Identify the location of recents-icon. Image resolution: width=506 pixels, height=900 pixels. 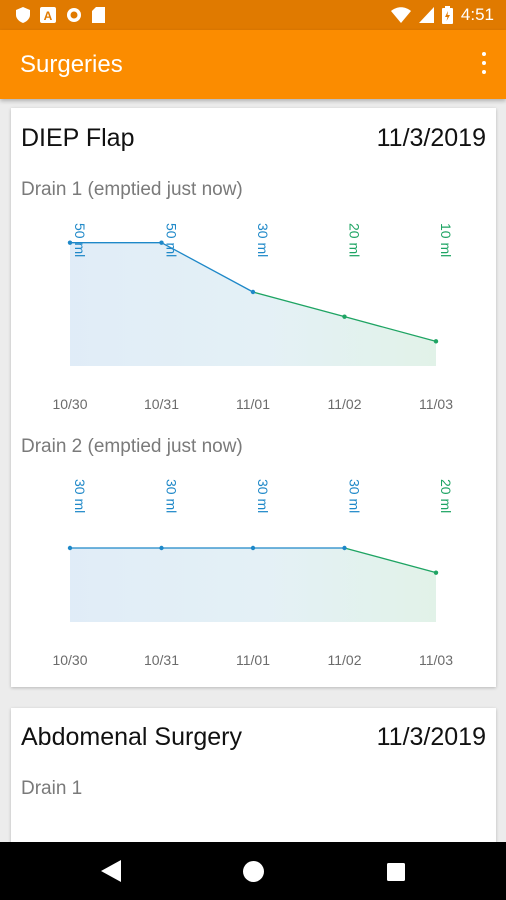
(396, 872).